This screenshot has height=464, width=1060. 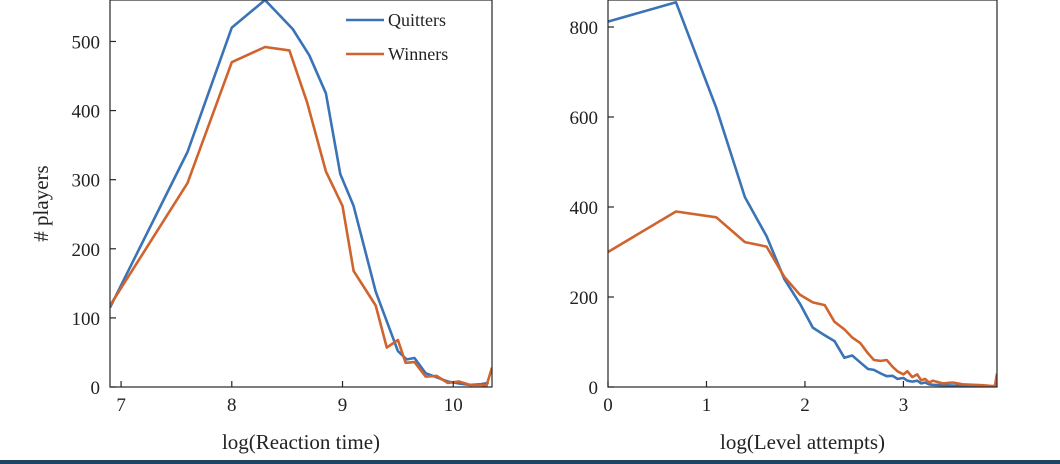 I want to click on x-tick-label: 8, so click(x=232, y=405).